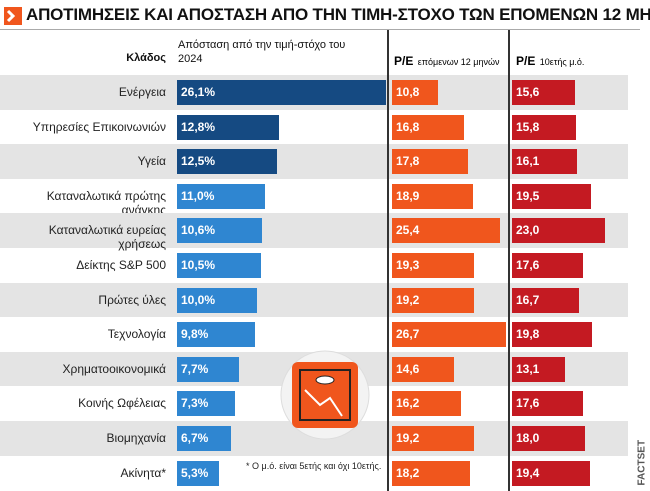 This screenshot has width=650, height=491. What do you see at coordinates (195, 368) in the screenshot?
I see `value-label: 7,7%` at bounding box center [195, 368].